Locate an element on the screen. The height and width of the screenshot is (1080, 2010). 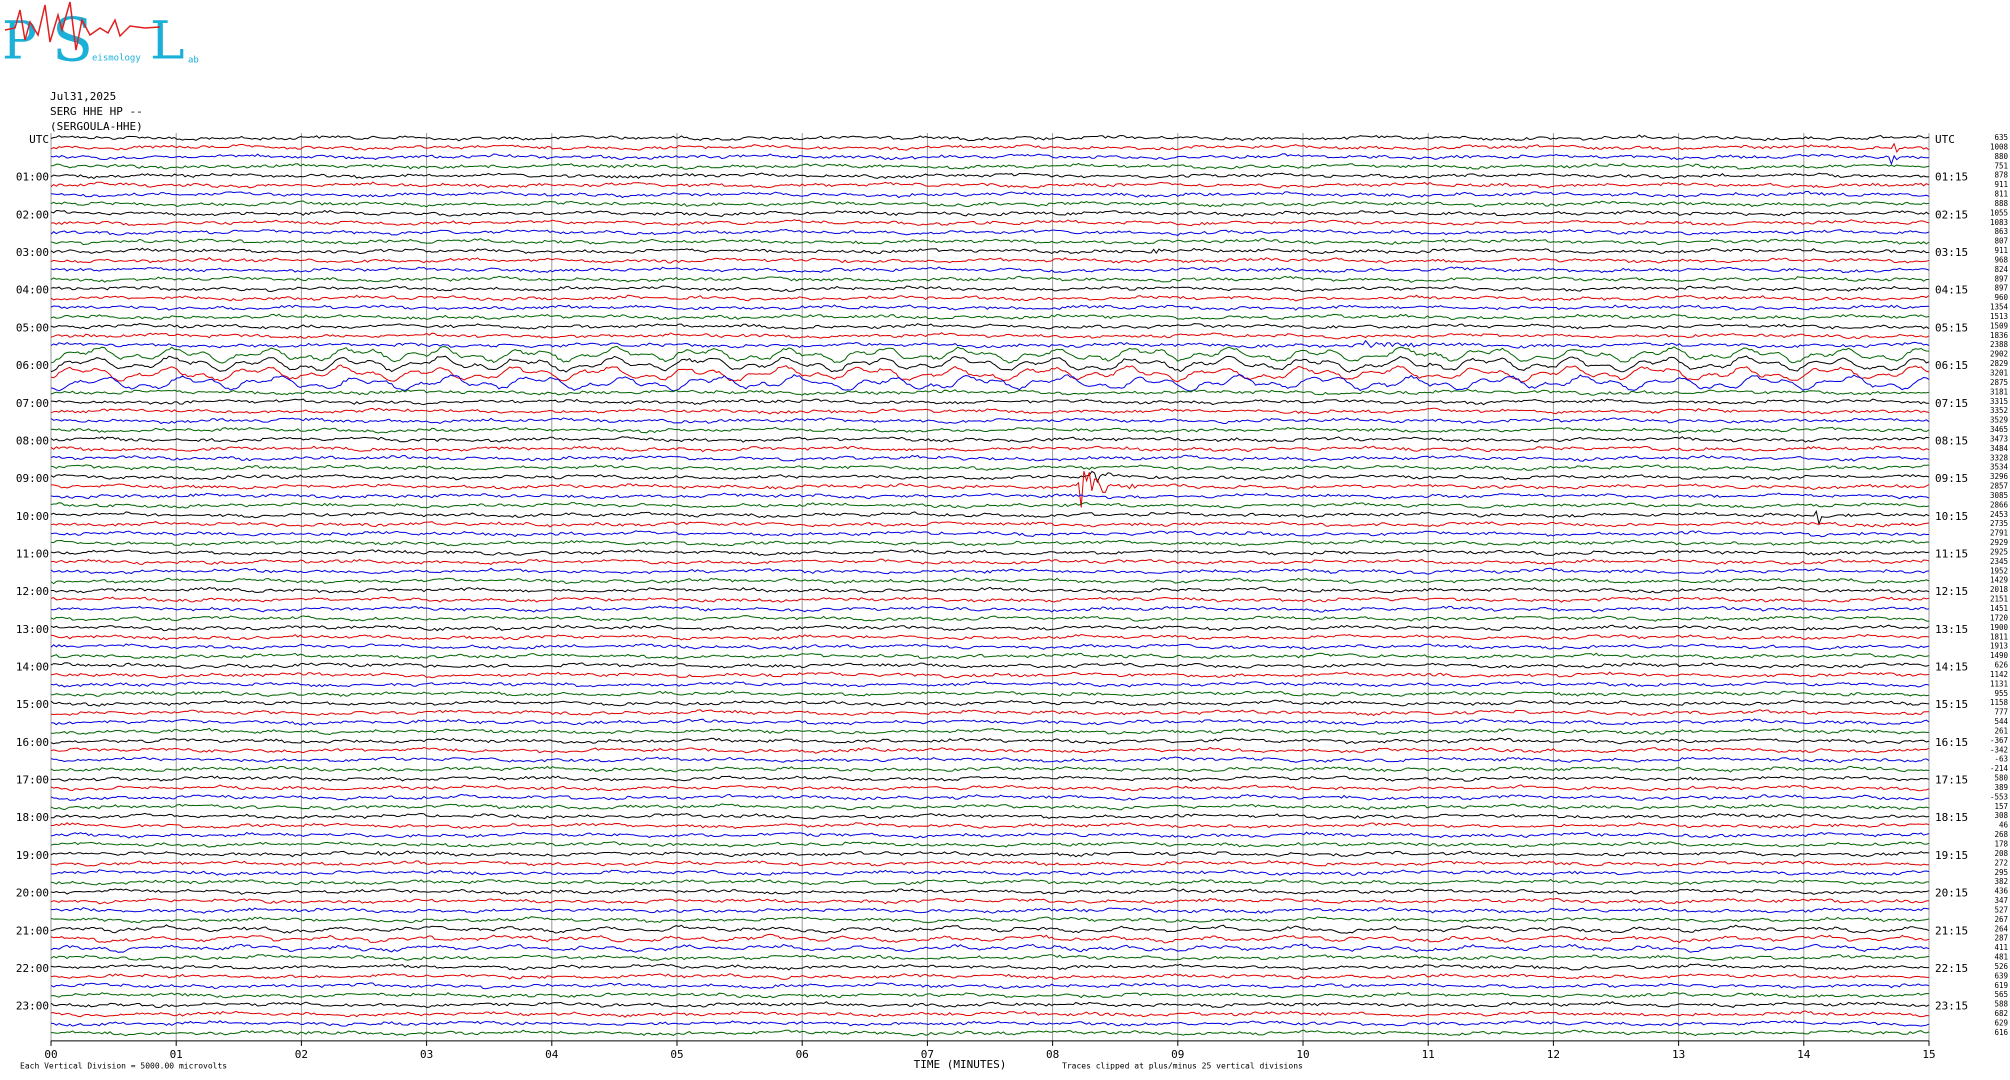
logo-letter: P is located at coordinates (19, 42).